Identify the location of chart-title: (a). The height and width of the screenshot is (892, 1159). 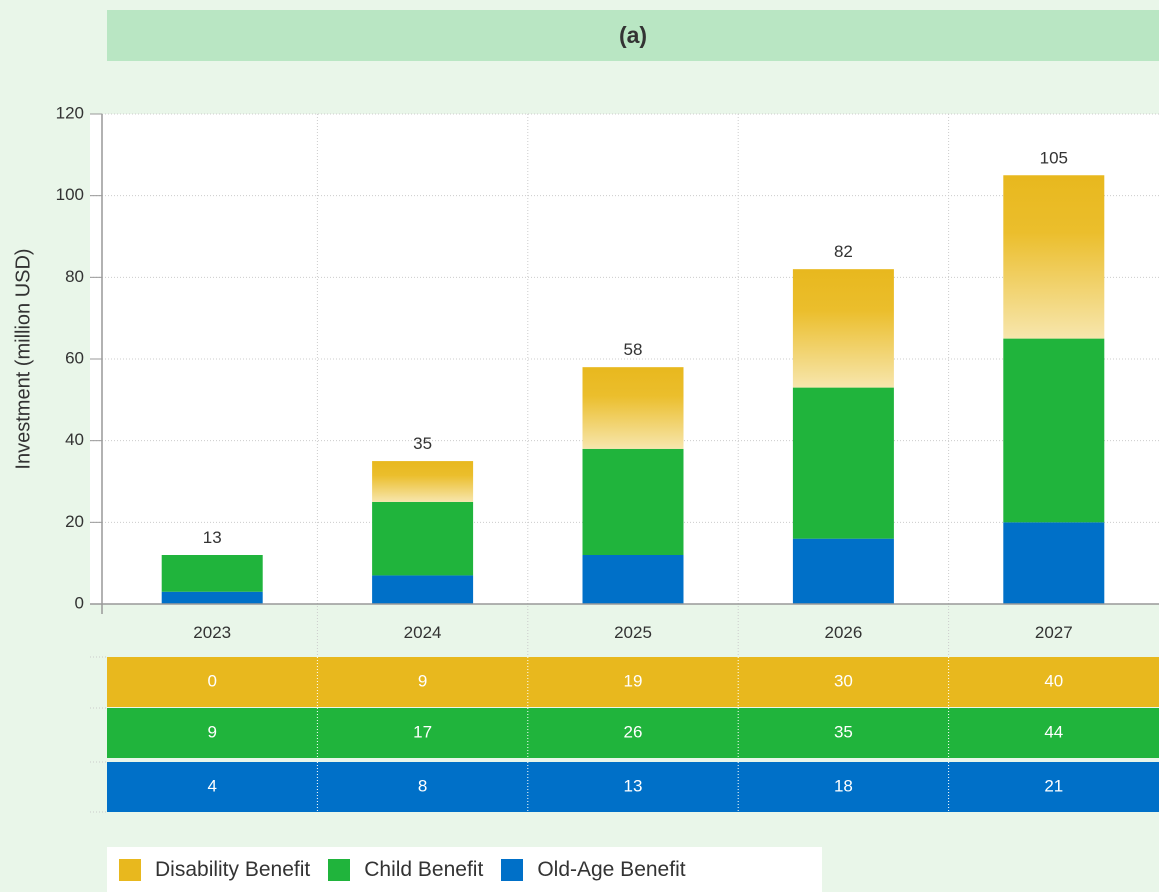
(633, 35).